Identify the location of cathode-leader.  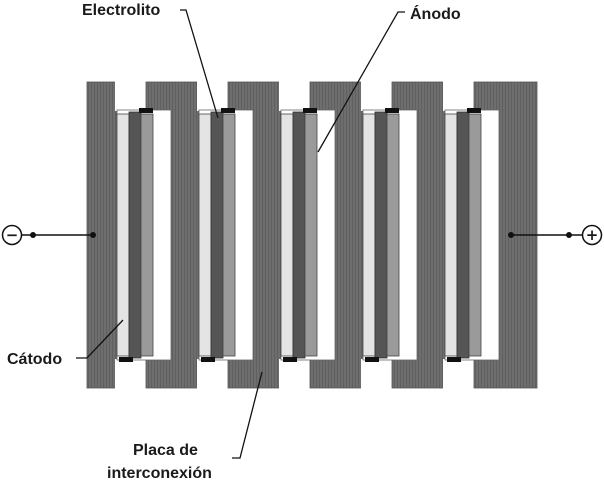
(100, 339).